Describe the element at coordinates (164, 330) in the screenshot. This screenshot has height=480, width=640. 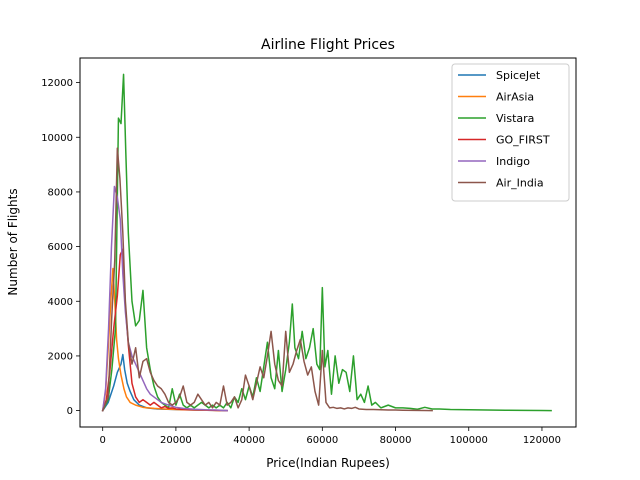
I see `series-line-go-first` at that location.